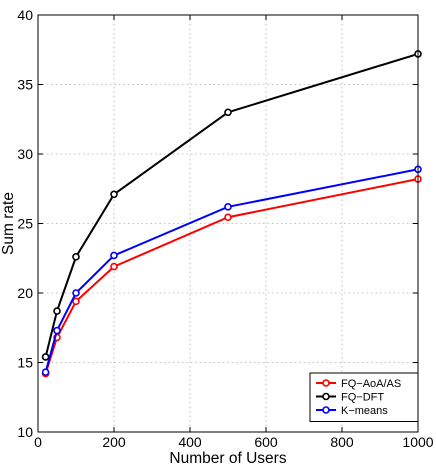  Describe the element at coordinates (38, 442) in the screenshot. I see `x-tick-label: 0` at that location.